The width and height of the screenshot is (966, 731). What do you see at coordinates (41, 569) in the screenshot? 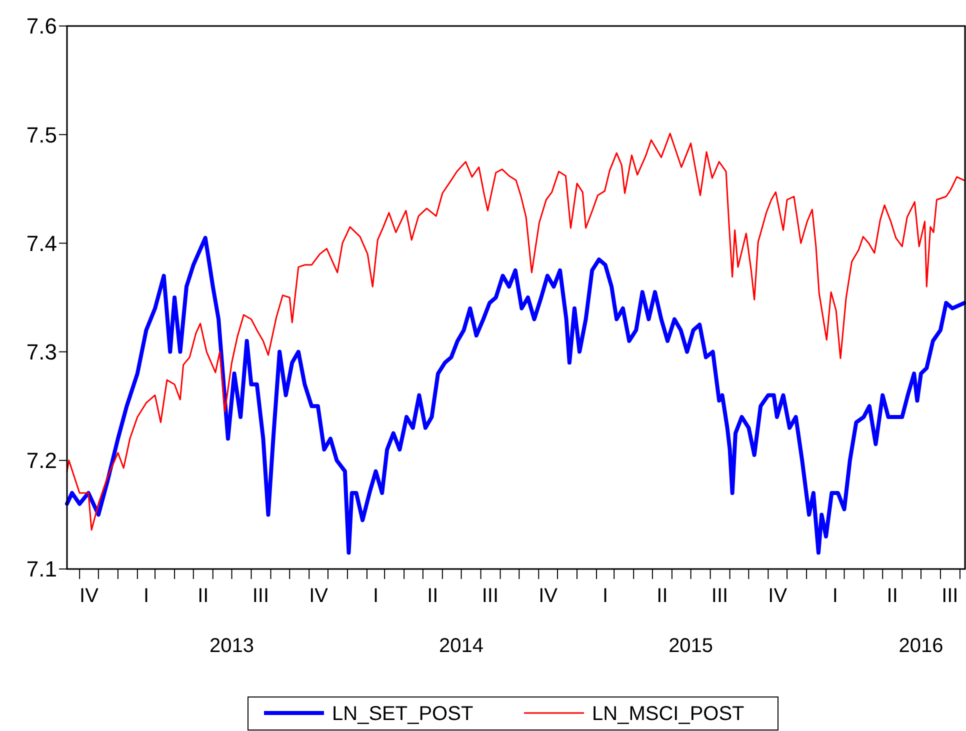
I see `y-tick-label: 7.1` at bounding box center [41, 569].